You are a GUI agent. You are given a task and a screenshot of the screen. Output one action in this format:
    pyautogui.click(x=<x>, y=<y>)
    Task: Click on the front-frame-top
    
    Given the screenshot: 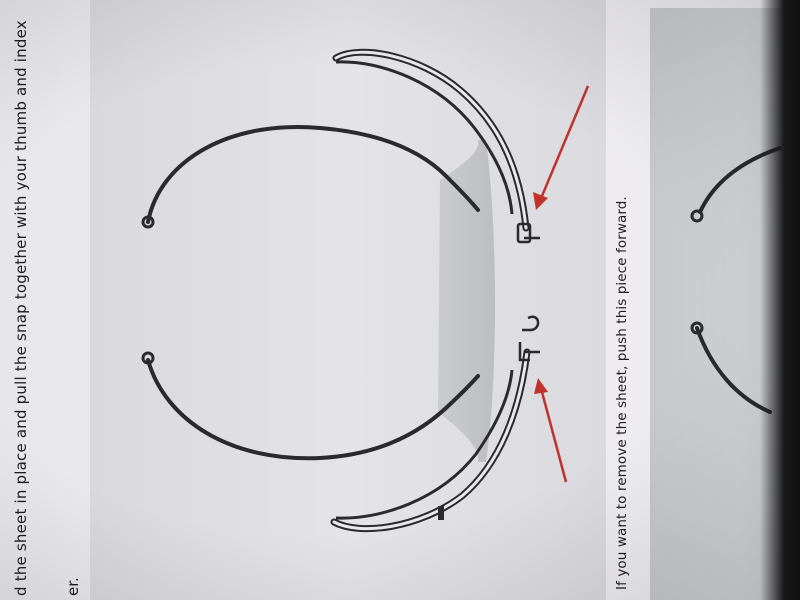 What is the action you would take?
    pyautogui.click(x=431, y=140)
    